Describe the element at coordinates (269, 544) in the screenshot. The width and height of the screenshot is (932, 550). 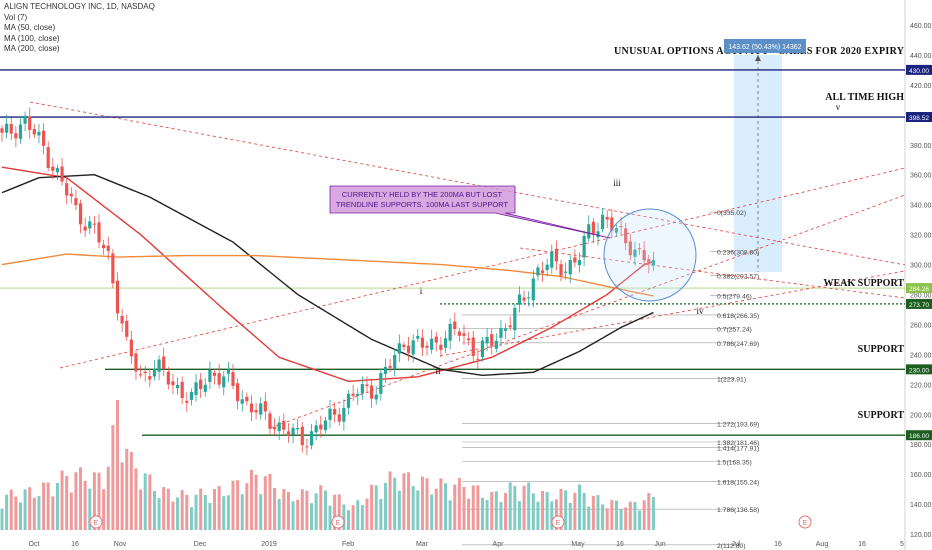
I see `x-tick-label: 2019` at that location.